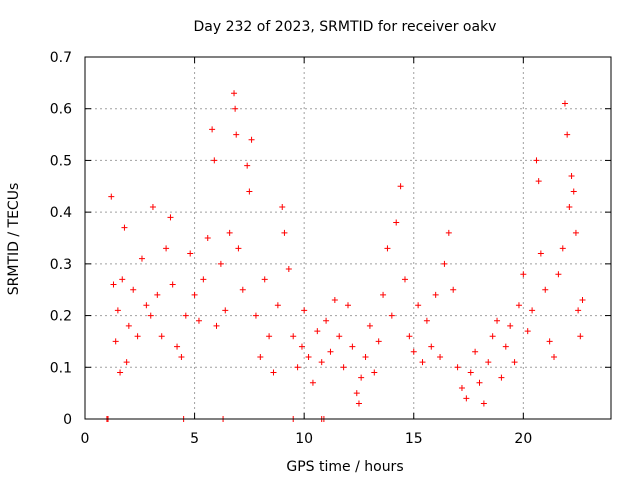 The width and height of the screenshot is (640, 480). I want to click on x-tick-label: 0, so click(85, 439).